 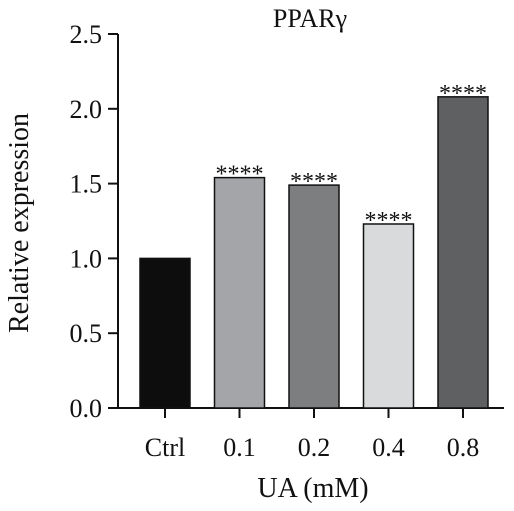 What do you see at coordinates (463, 447) in the screenshot?
I see `x-tick-label: 0.8` at bounding box center [463, 447].